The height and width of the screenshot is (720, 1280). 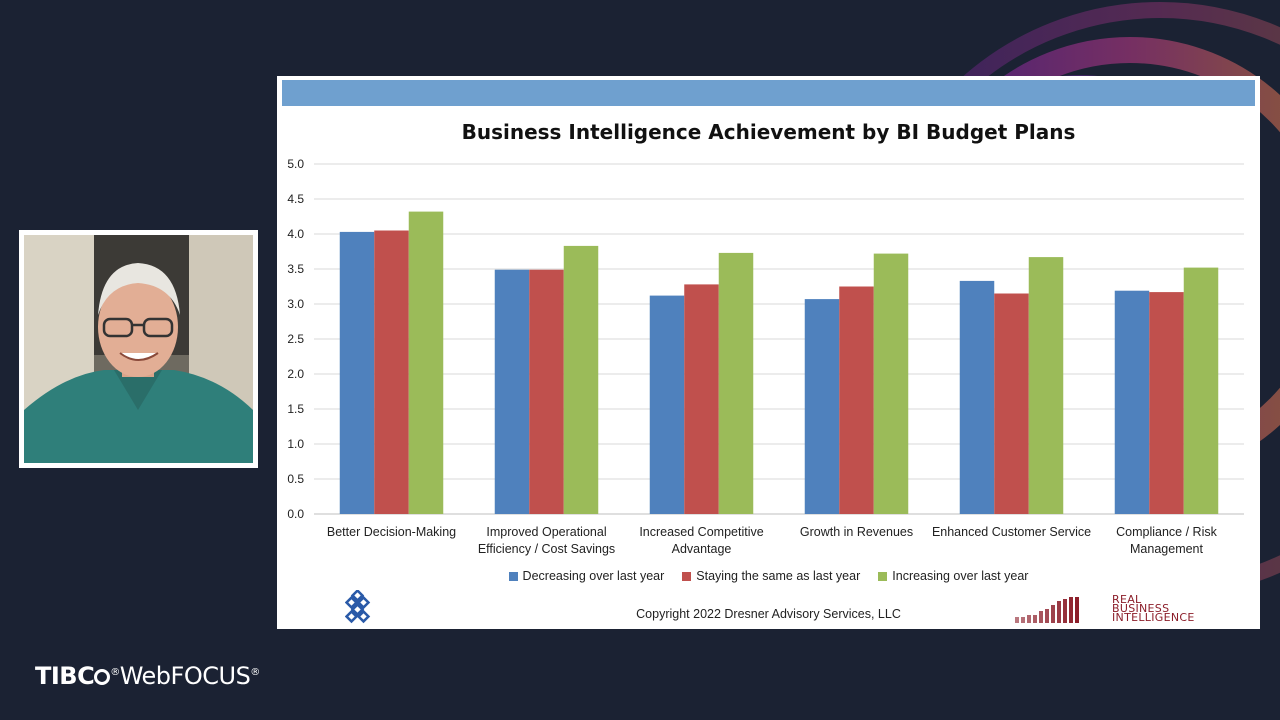 I want to click on y-tick-label: 2.5, so click(x=295, y=339).